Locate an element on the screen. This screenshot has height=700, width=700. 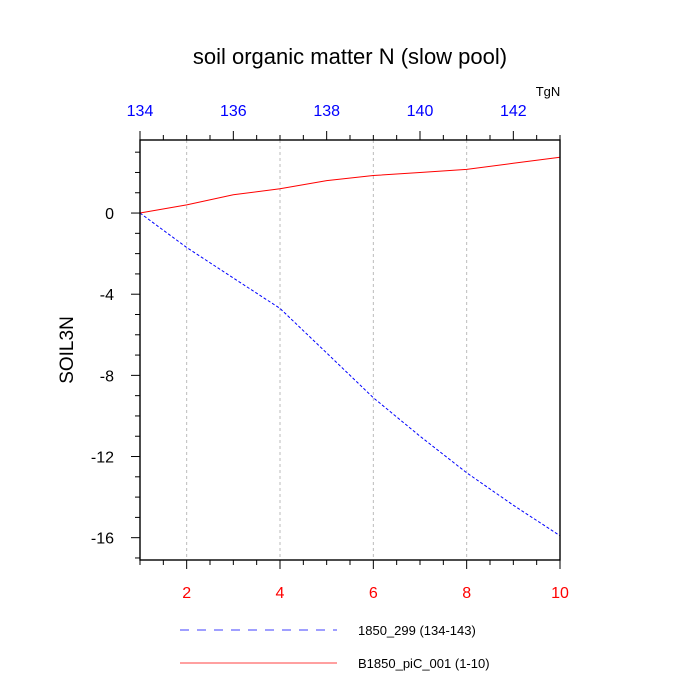
top-tick-label: 140 is located at coordinates (420, 111).